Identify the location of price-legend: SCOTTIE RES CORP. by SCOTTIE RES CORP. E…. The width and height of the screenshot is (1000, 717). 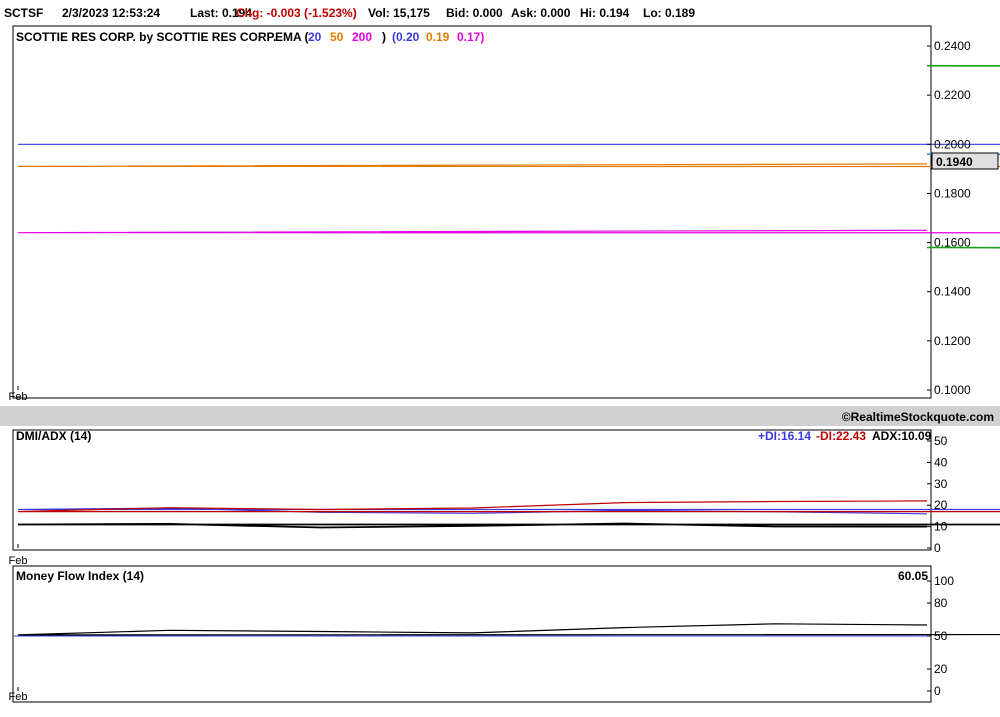
(250, 37).